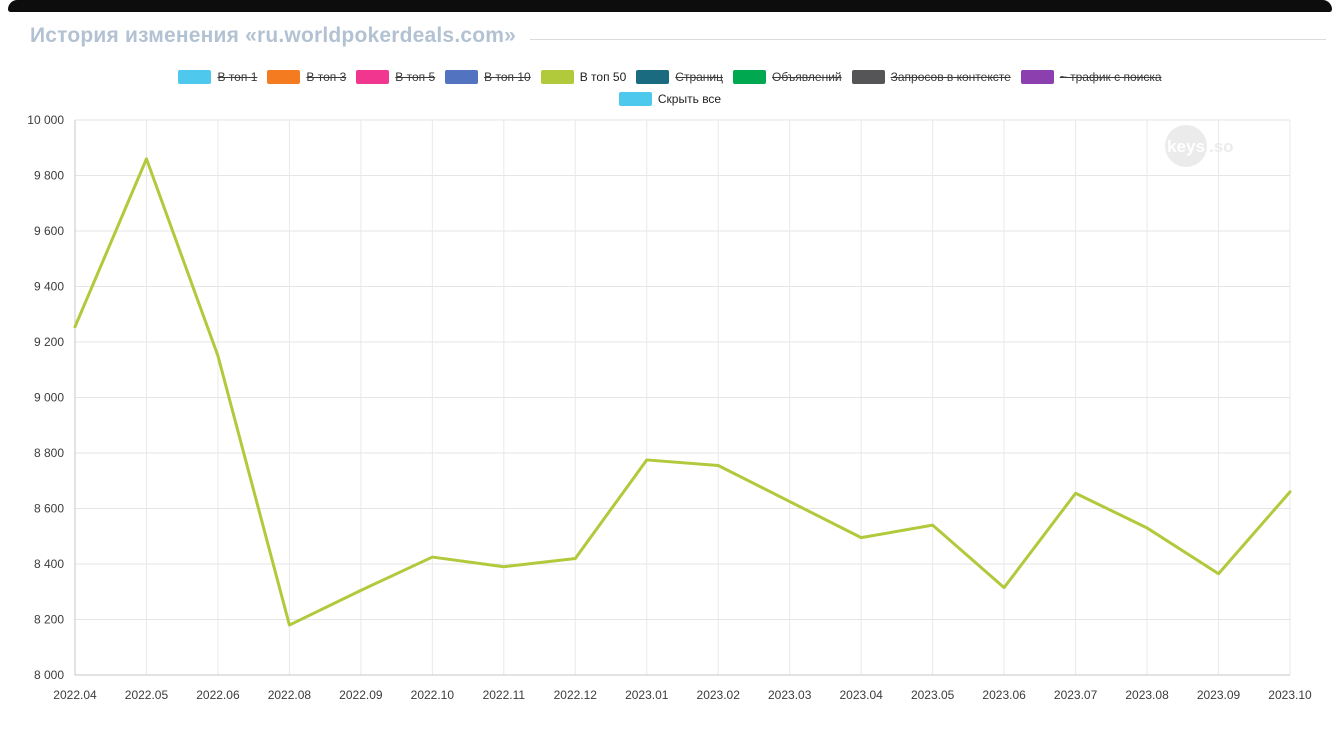 The width and height of the screenshot is (1340, 737). I want to click on keysso-logo-suffix: .so, so click(1221, 146).